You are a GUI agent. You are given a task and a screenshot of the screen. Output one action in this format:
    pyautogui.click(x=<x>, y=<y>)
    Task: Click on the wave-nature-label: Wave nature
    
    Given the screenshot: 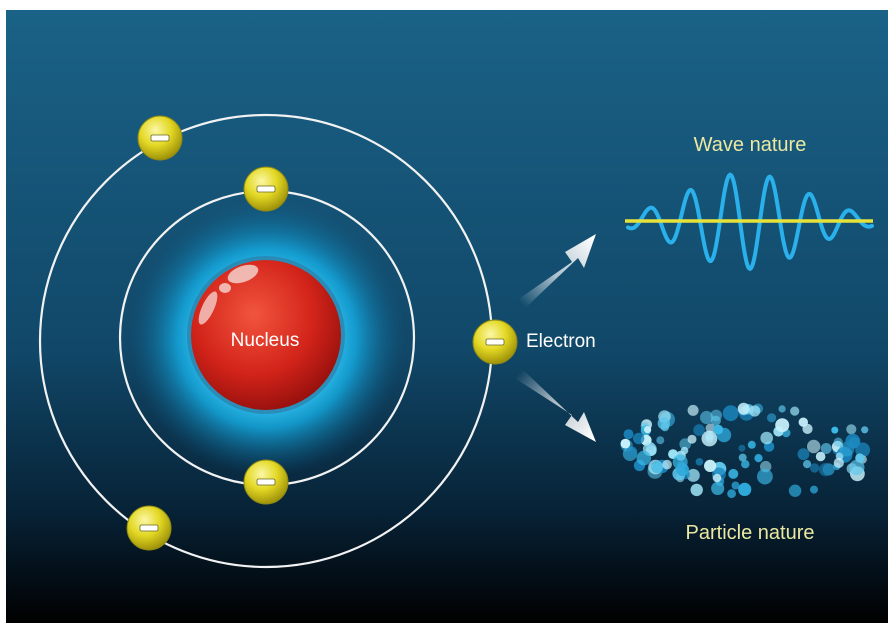 What is the action you would take?
    pyautogui.click(x=750, y=145)
    